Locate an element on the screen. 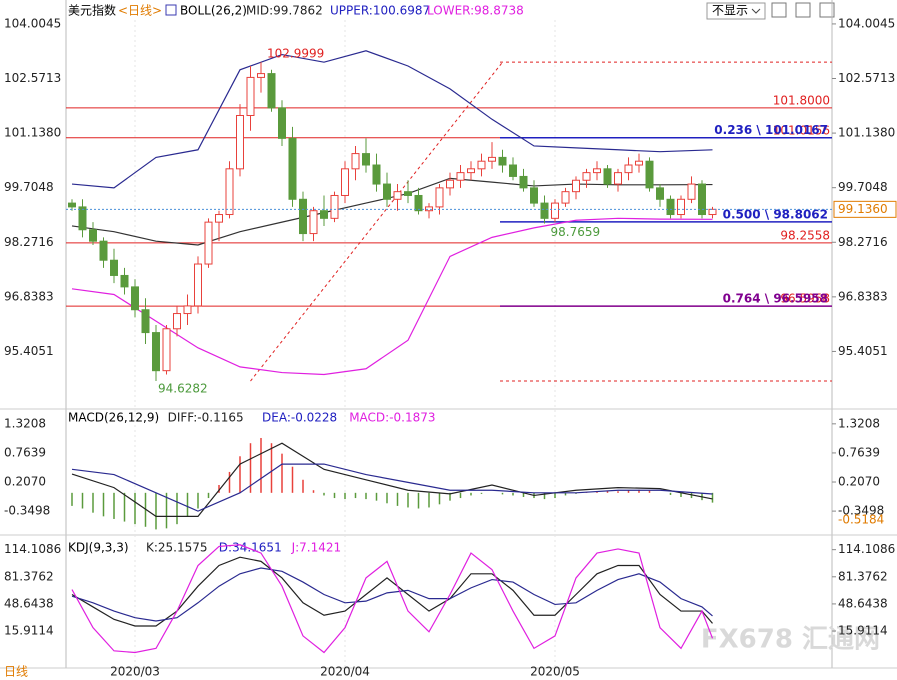 This screenshot has height=680, width=897. fib-trend is located at coordinates (376, 221).